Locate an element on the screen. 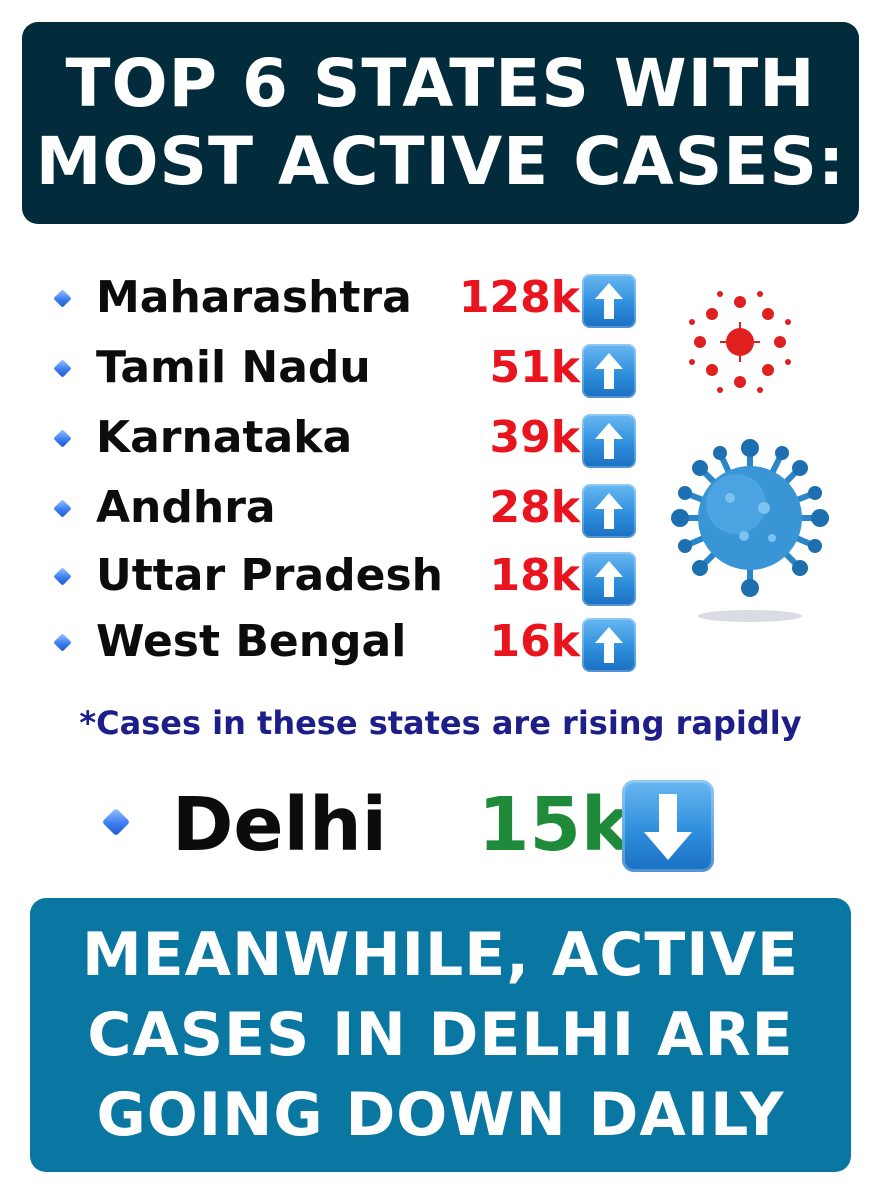  state-row: West Bengal 16k is located at coordinates (330, 647).